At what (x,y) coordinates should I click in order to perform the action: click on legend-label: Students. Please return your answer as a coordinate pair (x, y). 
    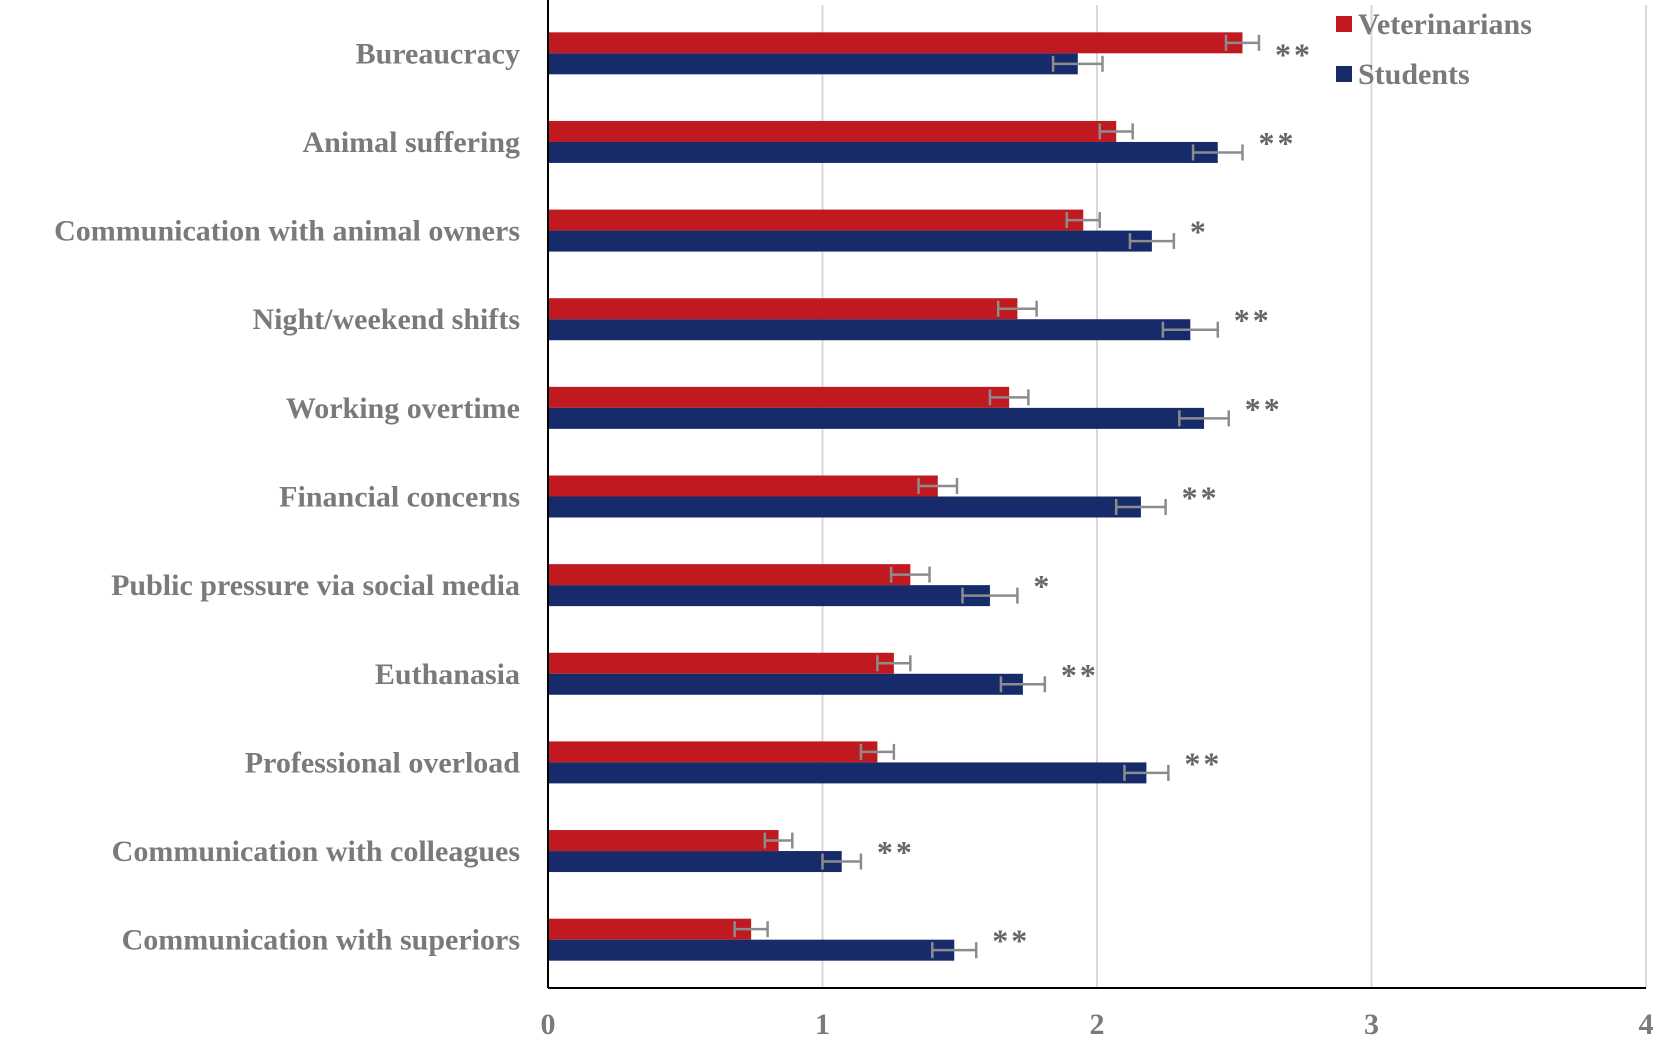
    Looking at the image, I should click on (1414, 74).